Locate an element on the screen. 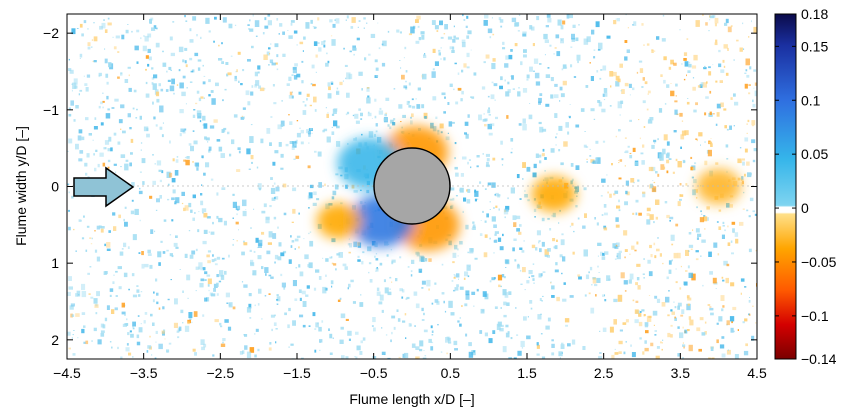 The image size is (848, 412). wake-feature is located at coordinates (339, 221).